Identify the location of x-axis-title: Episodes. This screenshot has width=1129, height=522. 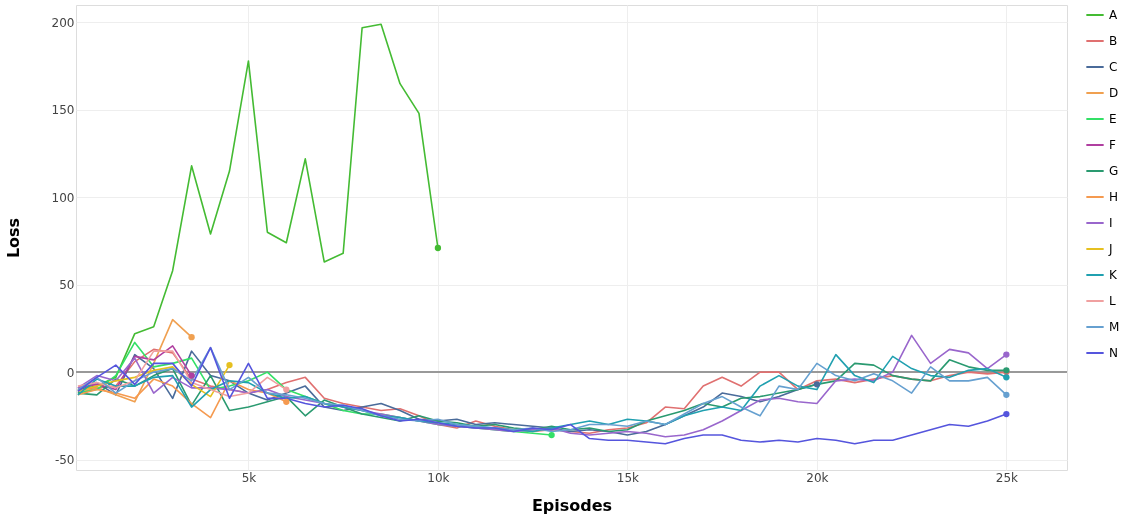
(572, 505).